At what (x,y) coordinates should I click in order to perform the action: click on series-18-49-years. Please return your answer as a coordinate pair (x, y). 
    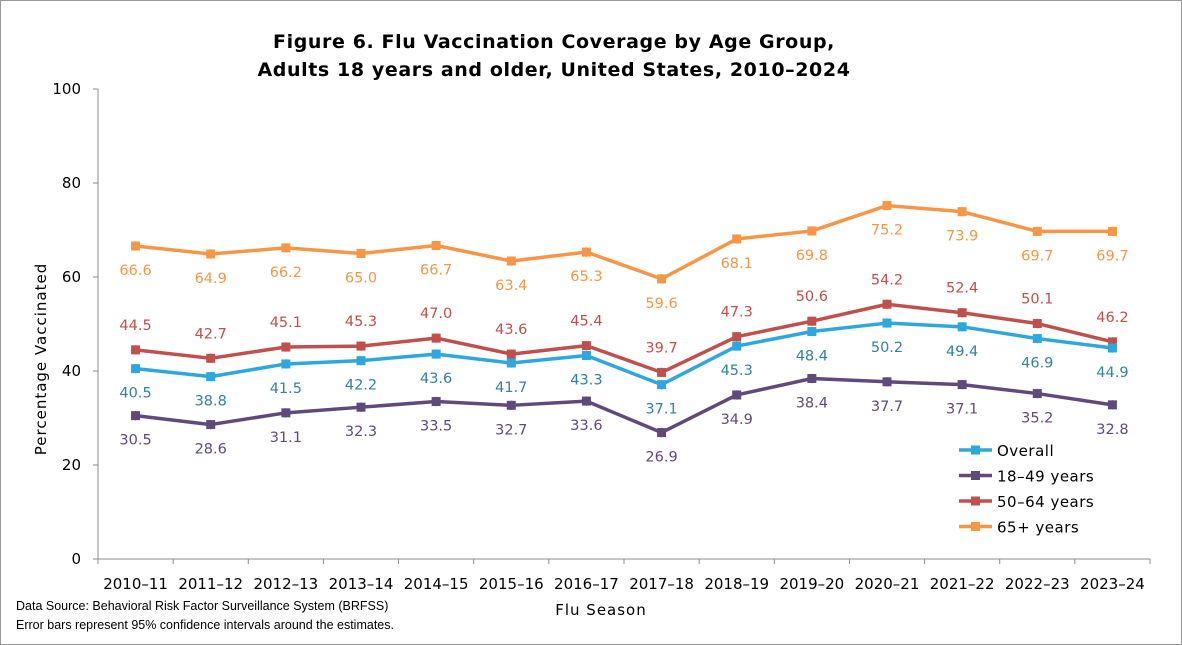
    Looking at the image, I should click on (624, 405).